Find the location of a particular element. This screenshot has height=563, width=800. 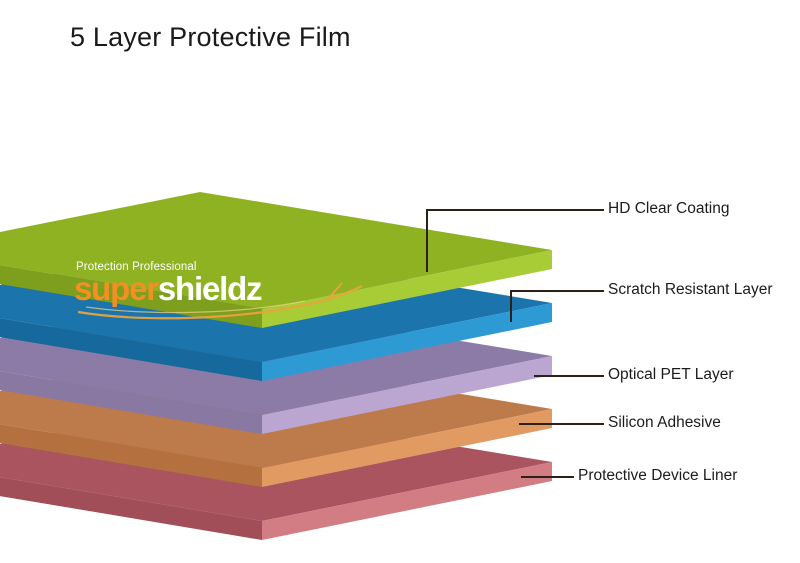

brand-swoosh-icon is located at coordinates (220, 302).